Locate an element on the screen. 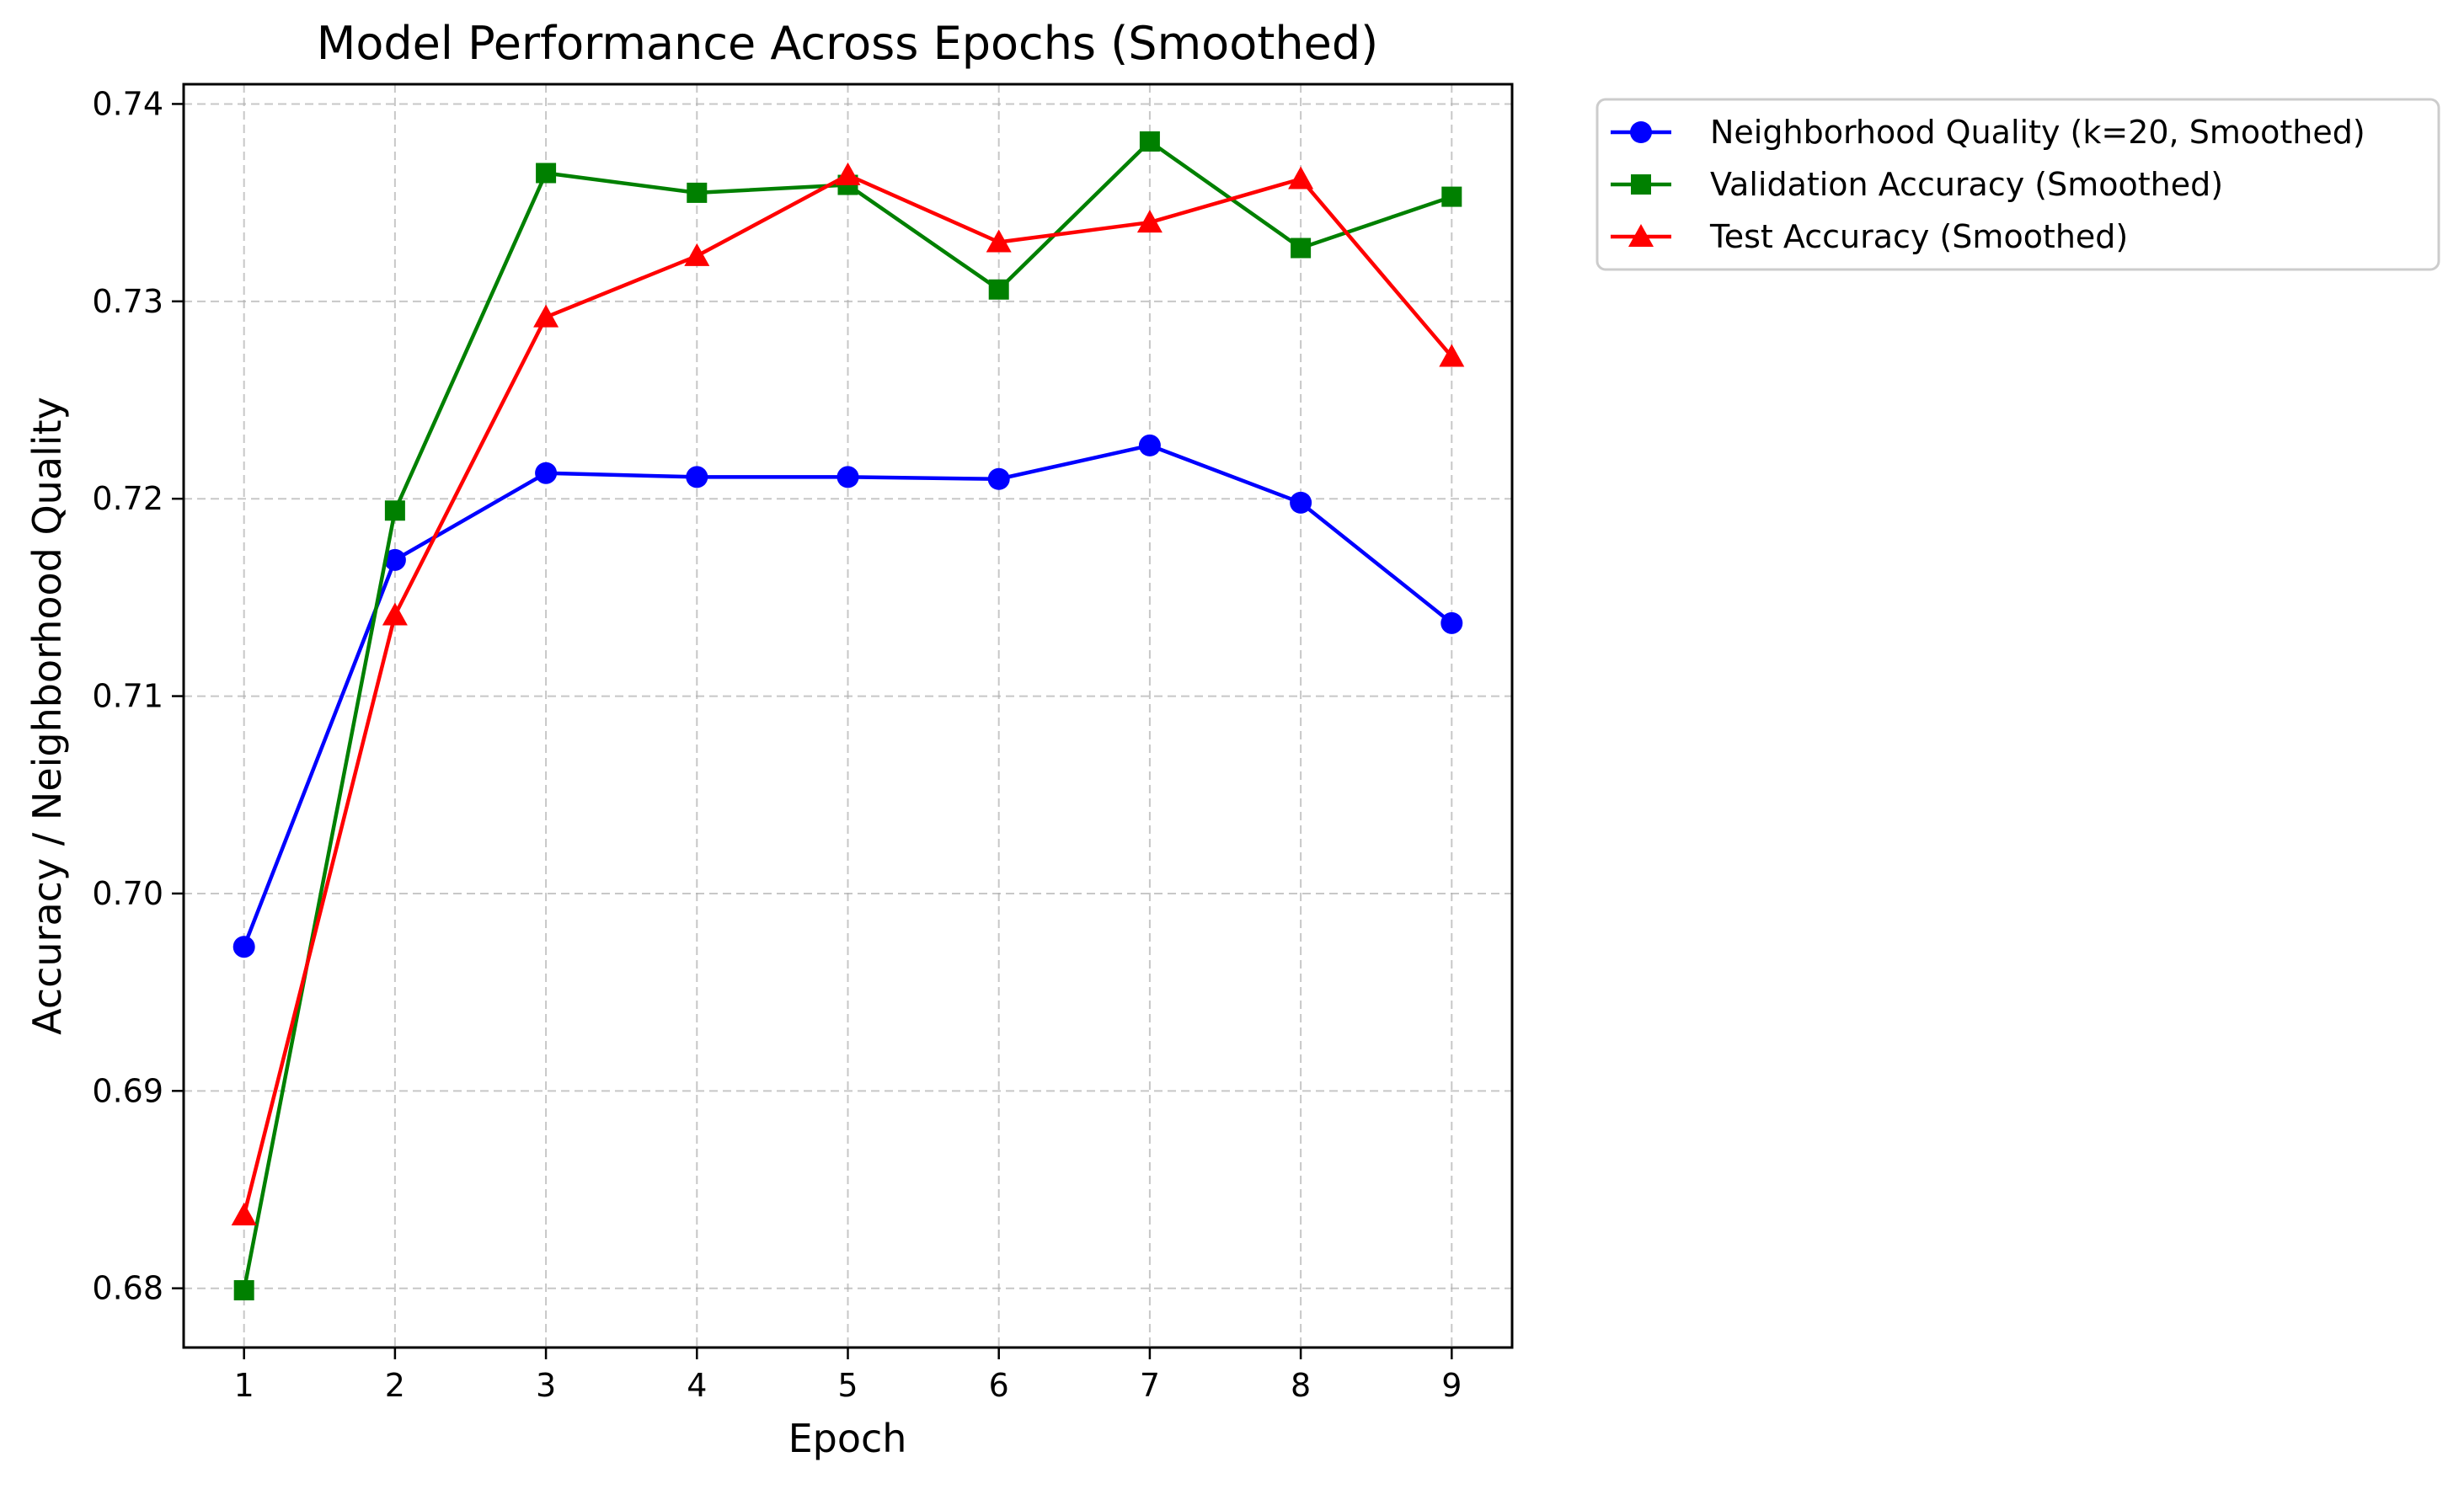 The image size is (2464, 1489). legend-box is located at coordinates (2017, 184).